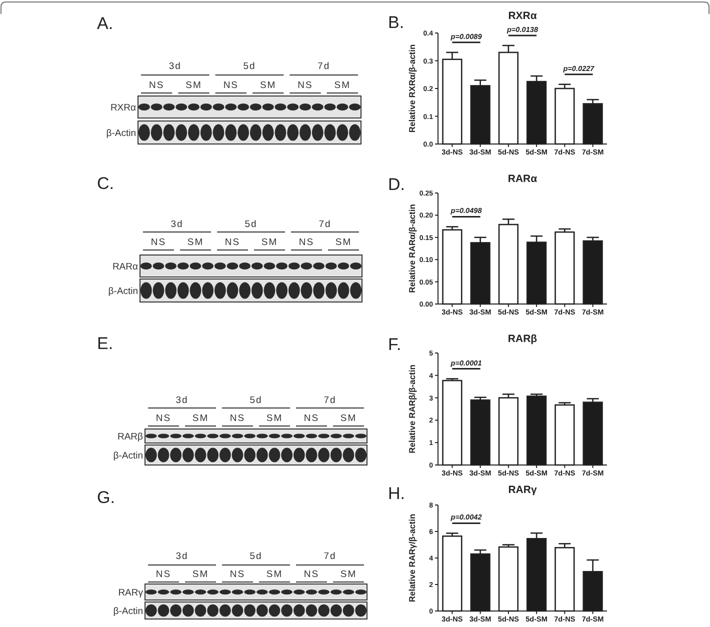  I want to click on text: F., so click(395, 344).